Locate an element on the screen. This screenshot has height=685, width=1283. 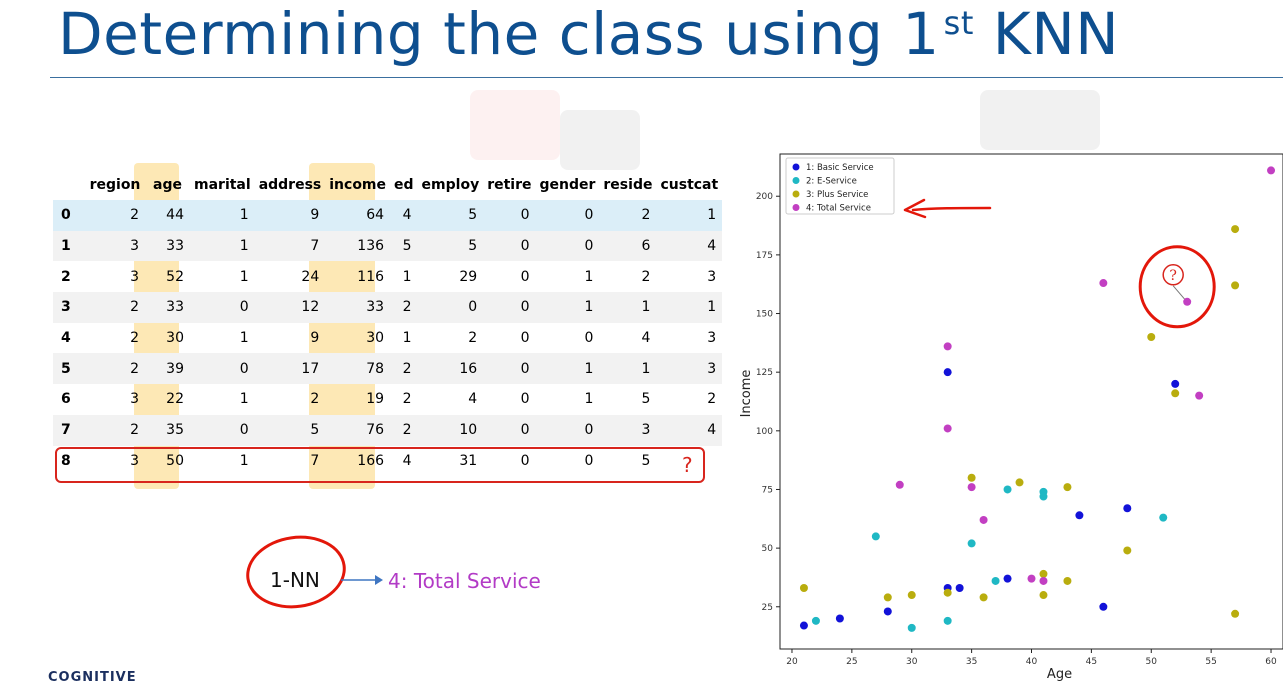
x-tick-label: 50 is located at coordinates (1152, 662).